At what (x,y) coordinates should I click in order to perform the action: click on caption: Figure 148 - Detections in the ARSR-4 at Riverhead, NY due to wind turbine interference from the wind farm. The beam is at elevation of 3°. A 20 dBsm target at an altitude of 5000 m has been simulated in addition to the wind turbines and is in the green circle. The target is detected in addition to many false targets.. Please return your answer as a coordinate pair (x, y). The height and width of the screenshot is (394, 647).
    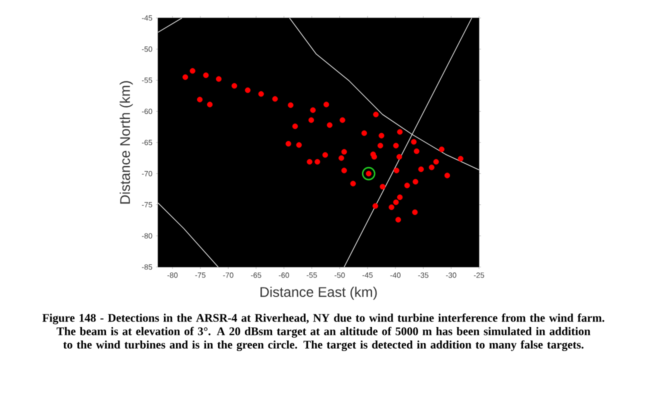
    Looking at the image, I should click on (323, 333).